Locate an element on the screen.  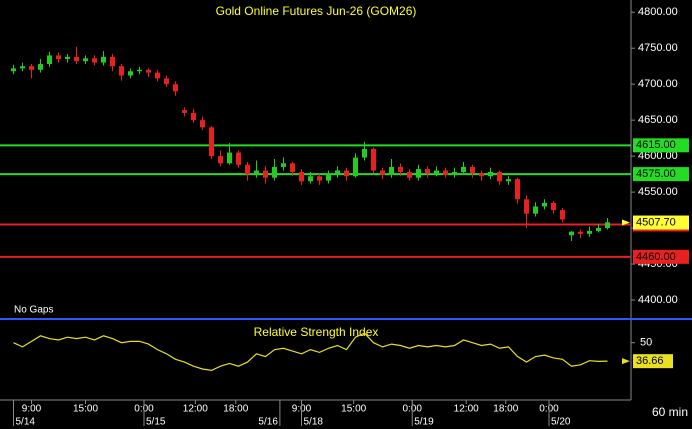
last-price-label: 4507.70 is located at coordinates (656, 222).